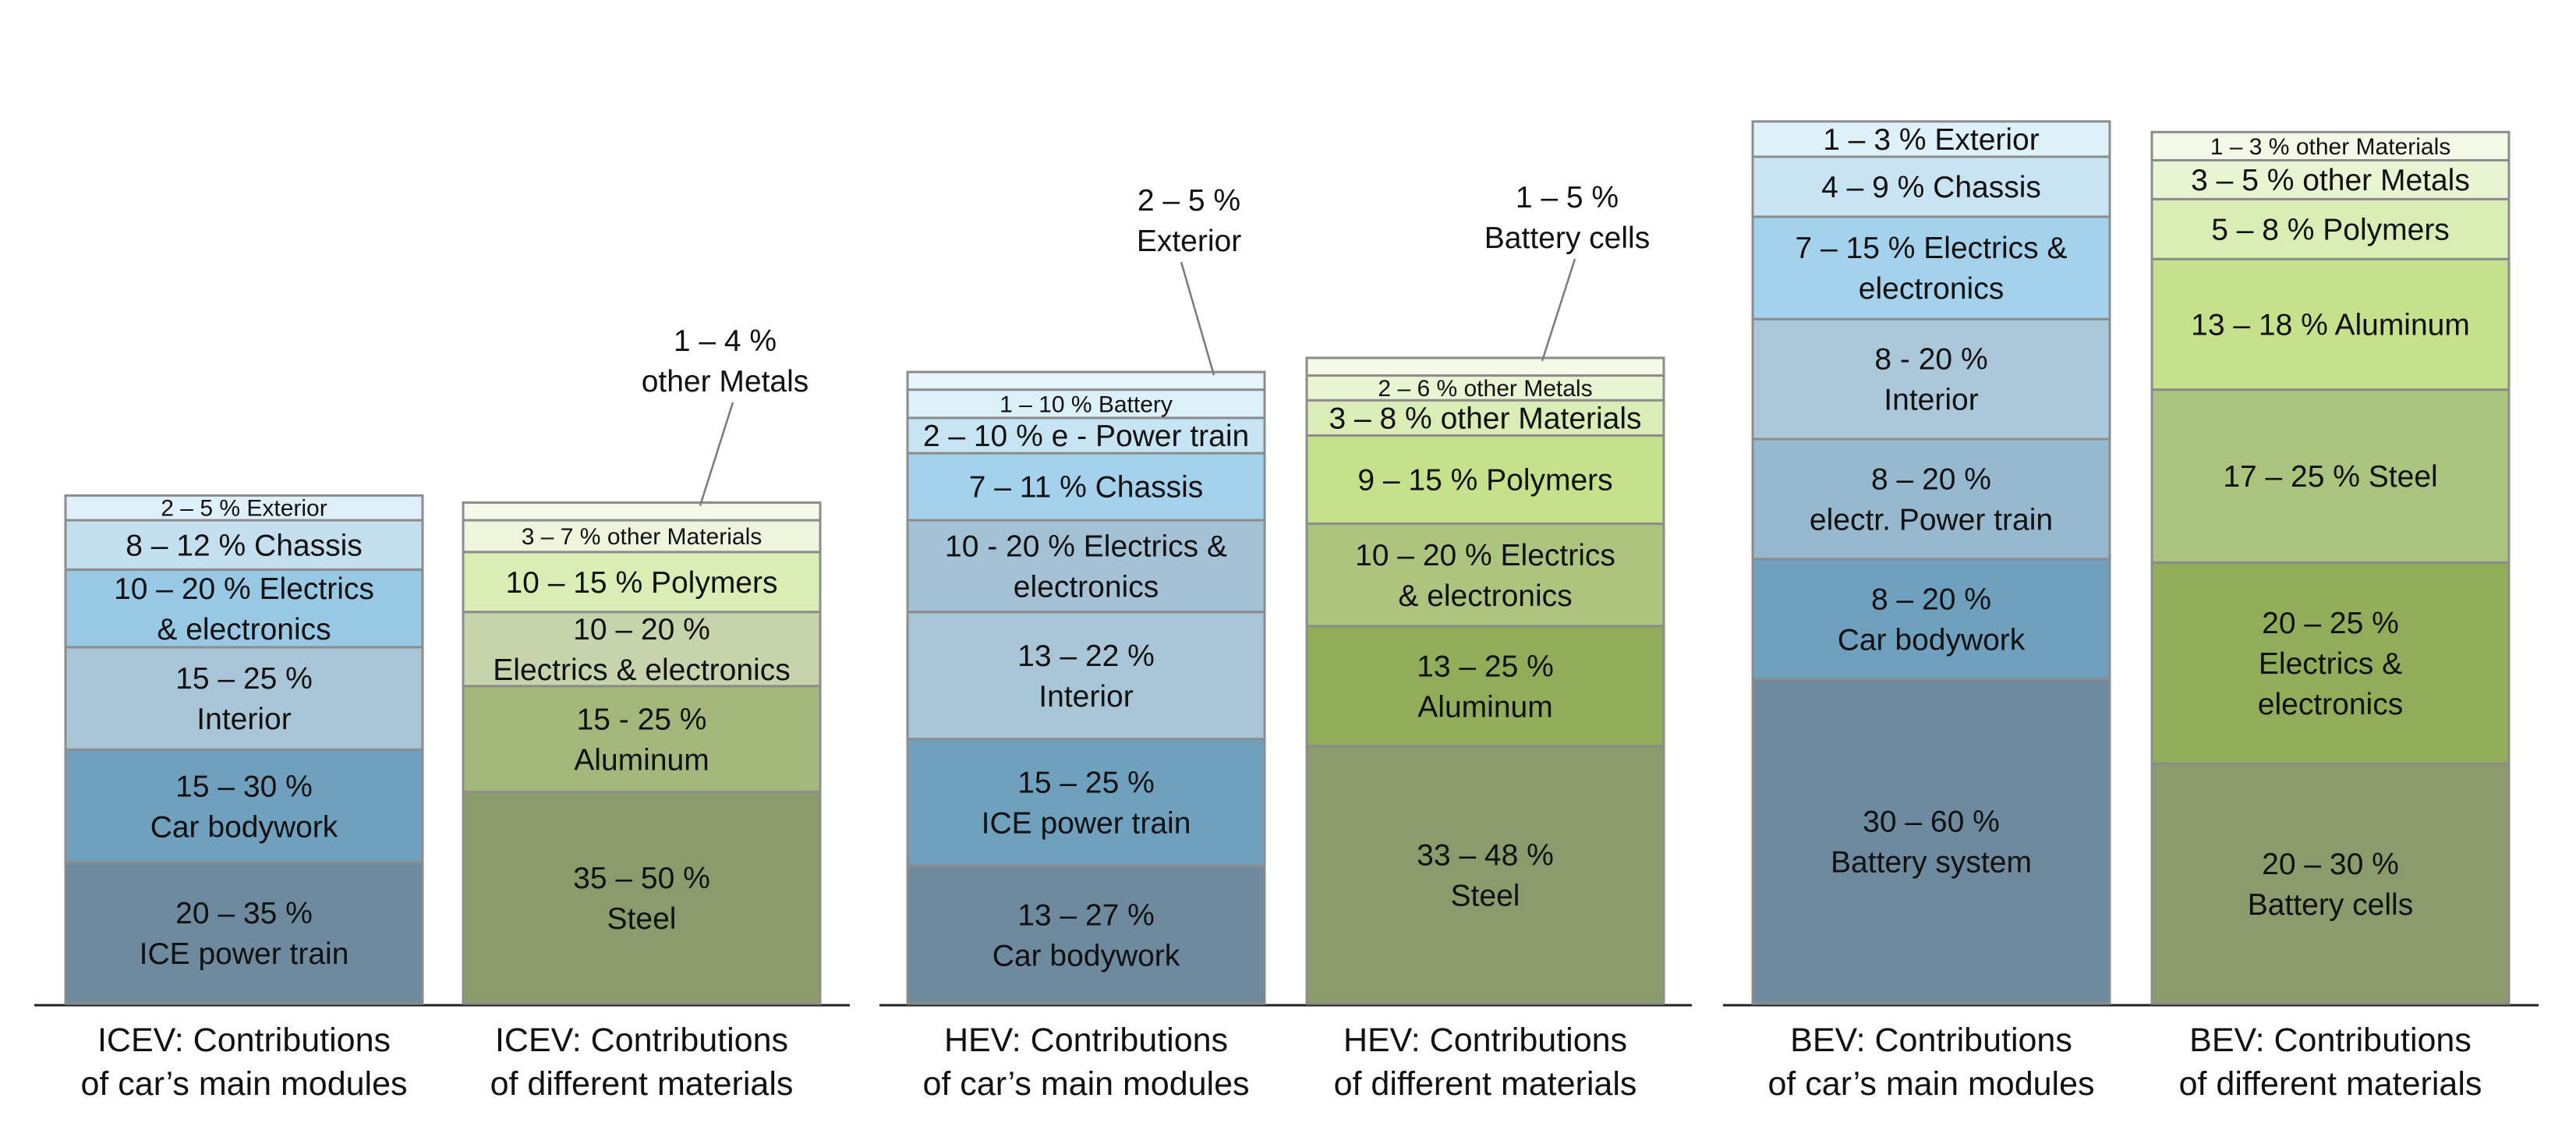  I want to click on segment-label: 13 – 25 %, so click(1485, 666).